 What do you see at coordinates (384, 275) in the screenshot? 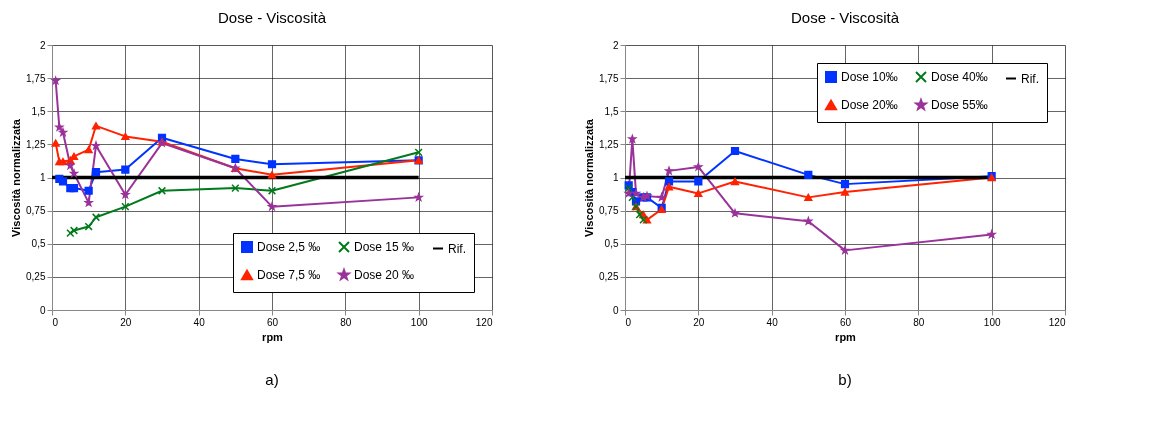
I see `legend-label: Dose 20 ‰` at bounding box center [384, 275].